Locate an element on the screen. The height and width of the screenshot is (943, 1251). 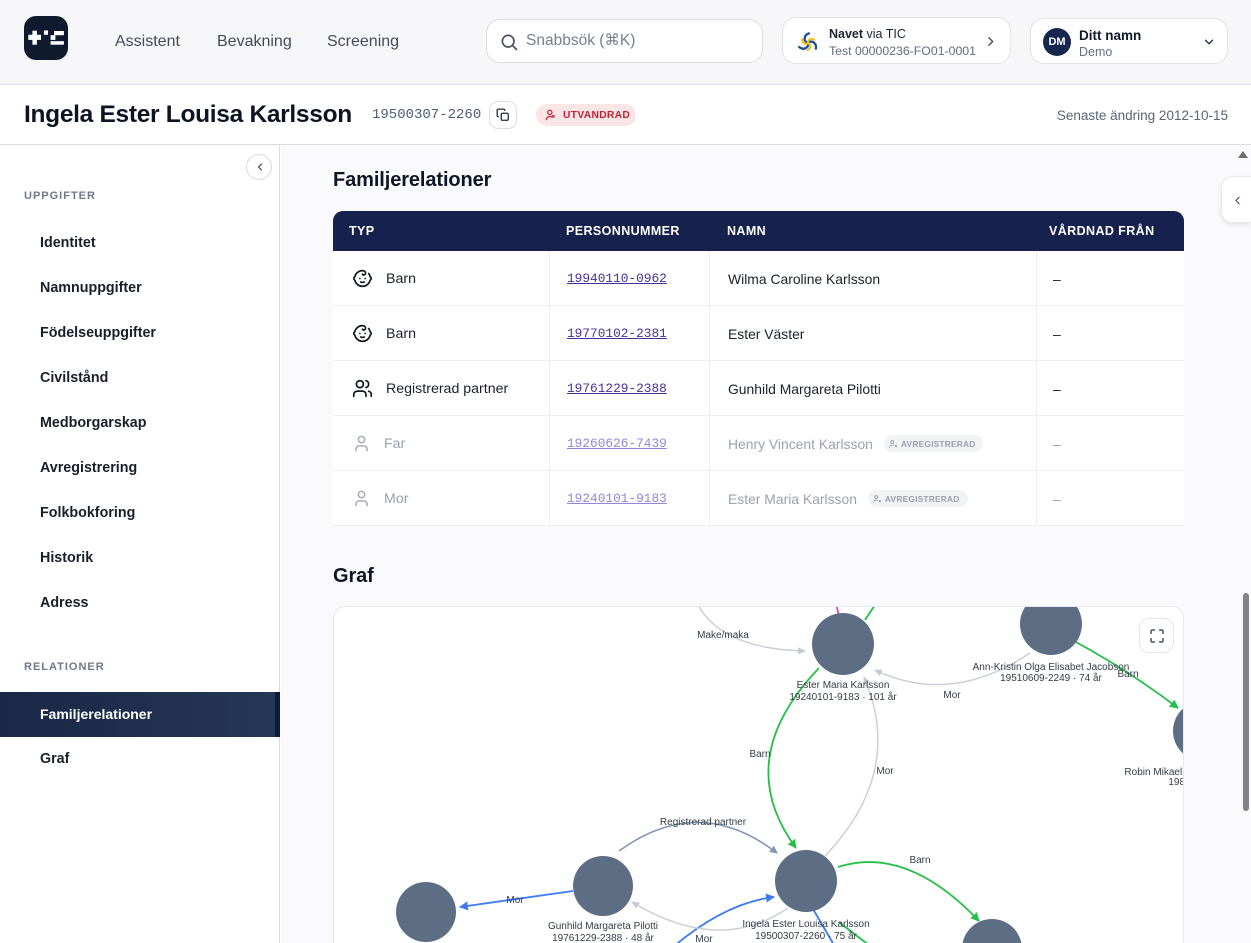
svg-text: 19761229-2388 · 48 år is located at coordinates (603, 937).